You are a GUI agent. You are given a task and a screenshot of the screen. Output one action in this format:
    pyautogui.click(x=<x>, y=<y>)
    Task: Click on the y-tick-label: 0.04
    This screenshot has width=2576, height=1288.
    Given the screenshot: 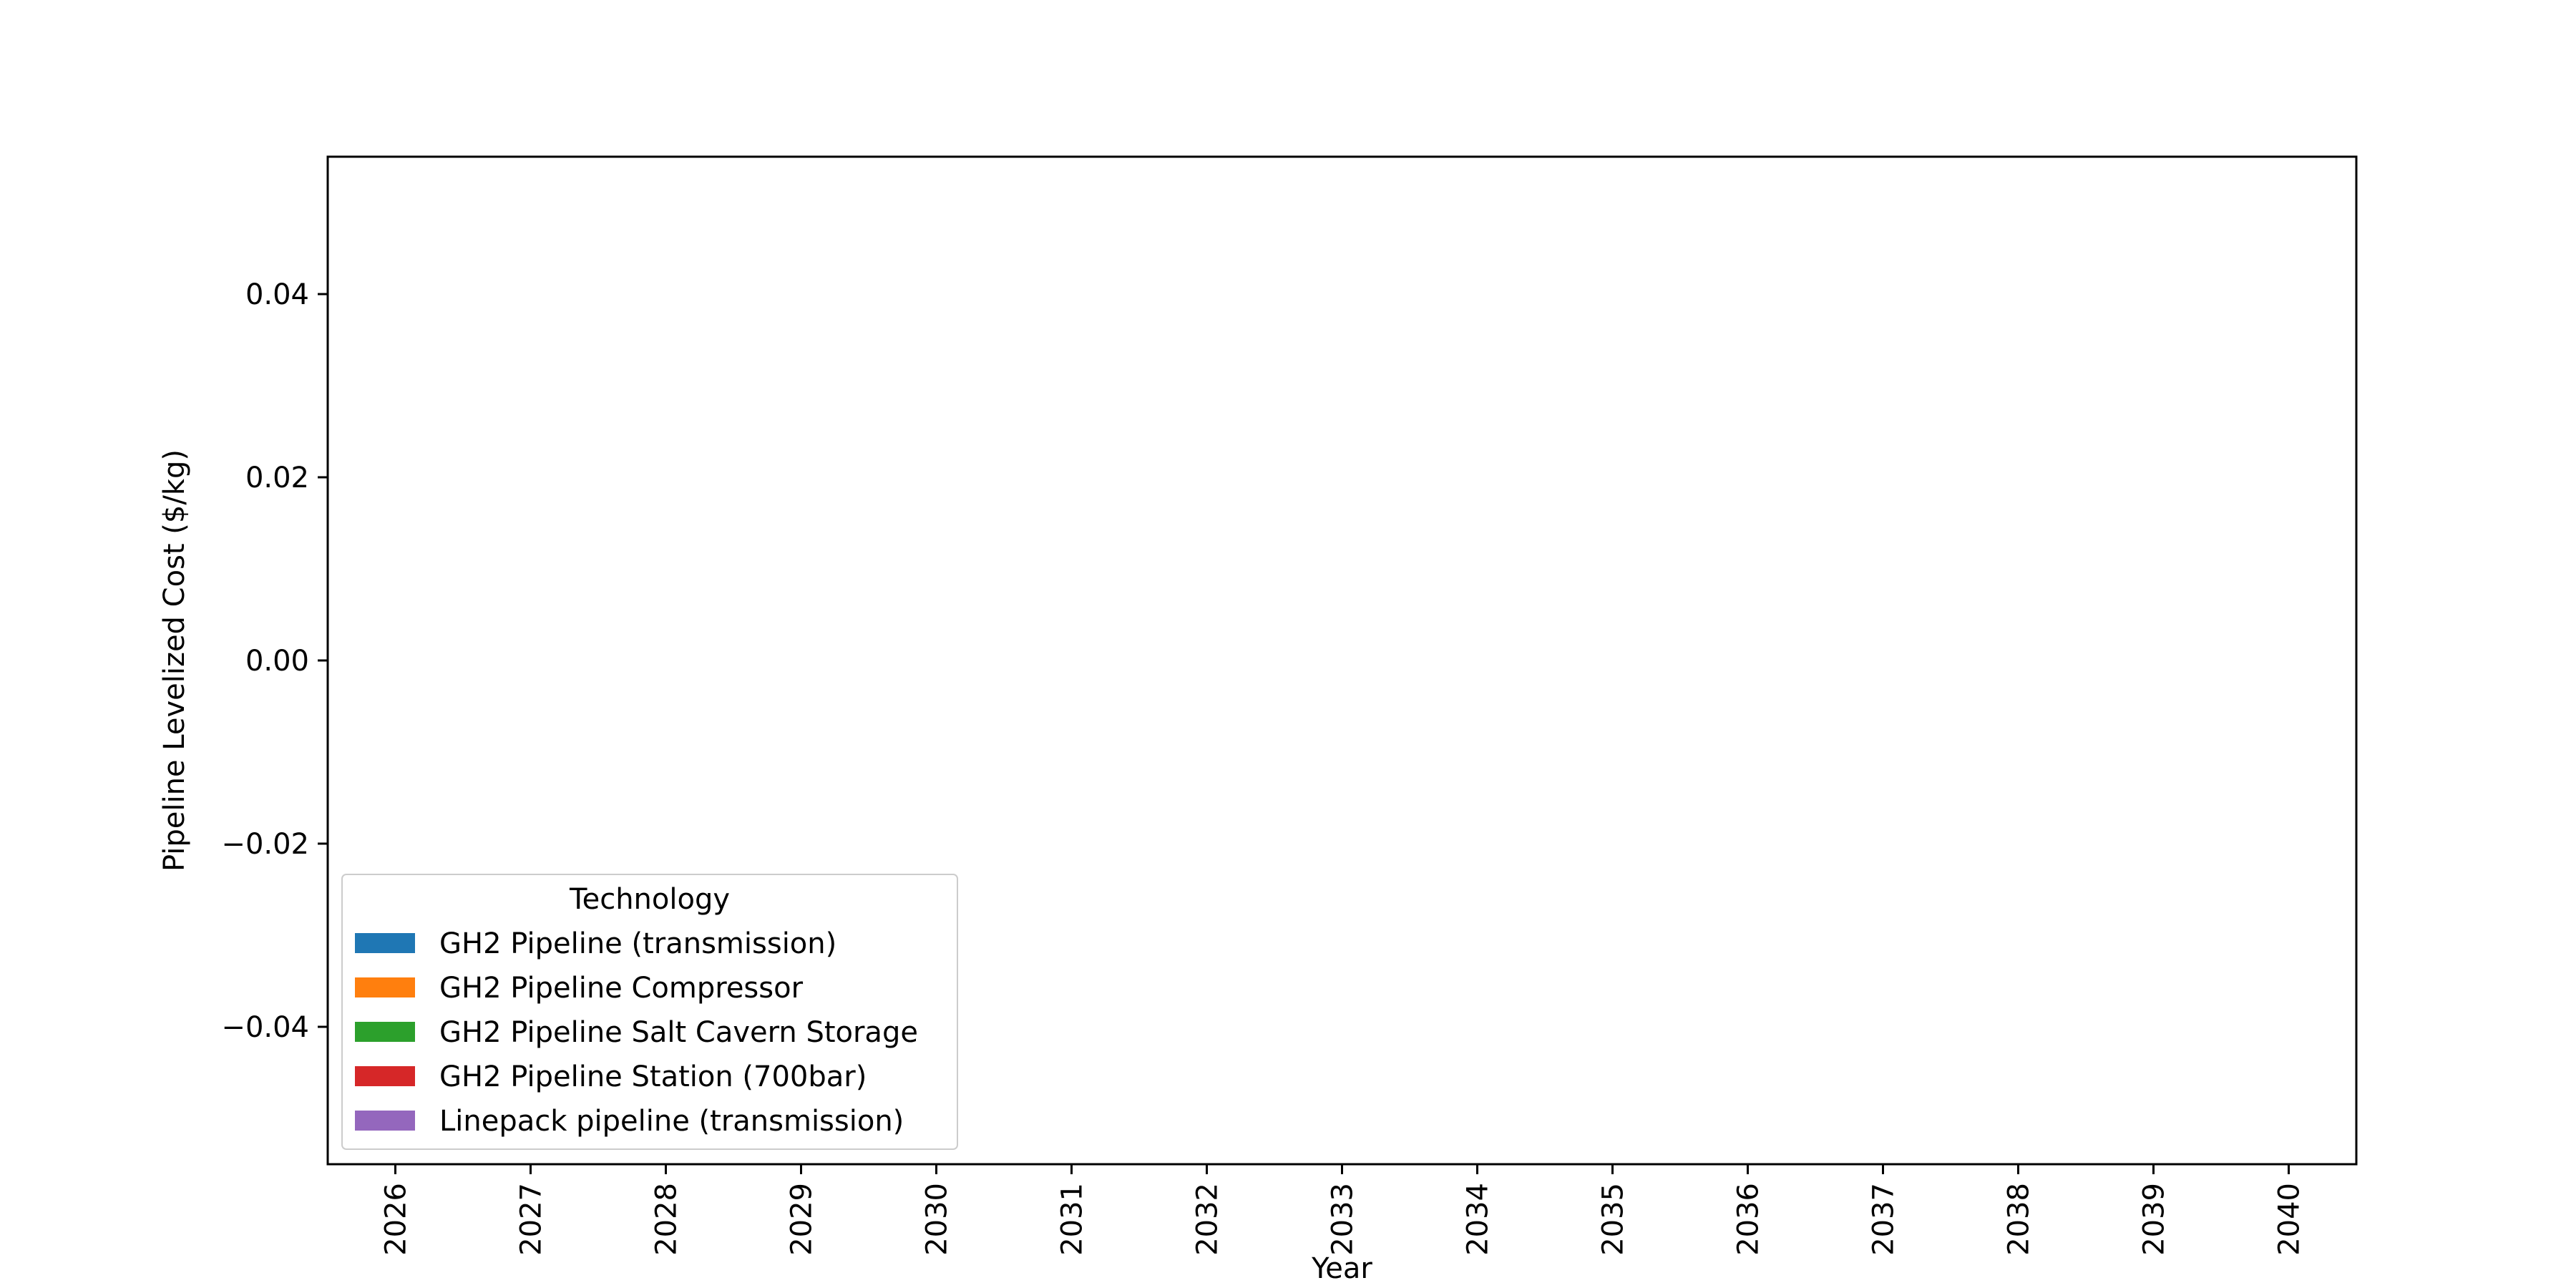 What is the action you would take?
    pyautogui.click(x=277, y=294)
    